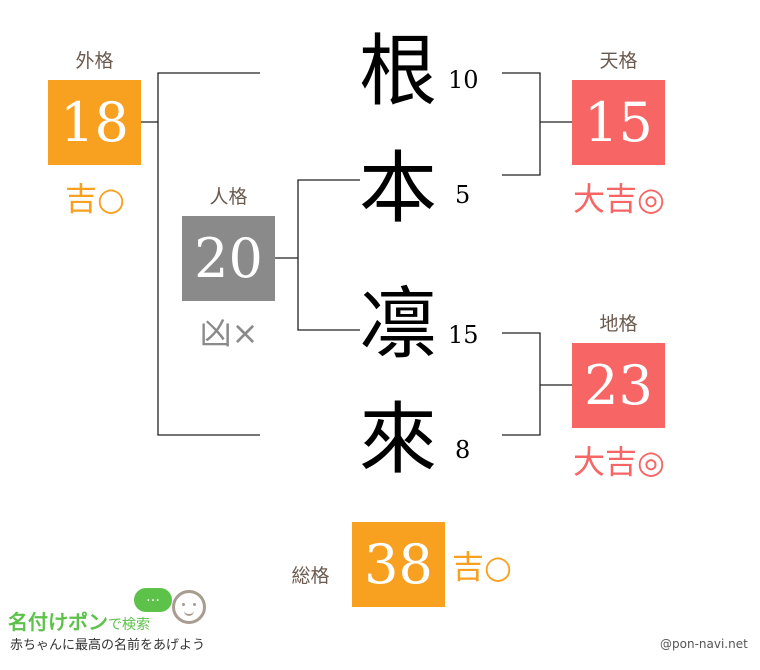 The width and height of the screenshot is (760, 670). What do you see at coordinates (108, 645) in the screenshot?
I see `tagline: 赤ちゃんに最高の名前をあげよう` at bounding box center [108, 645].